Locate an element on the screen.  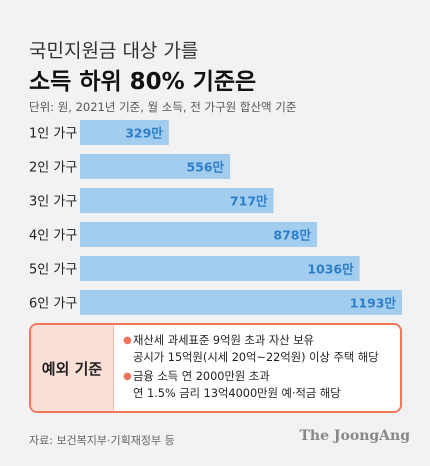
category-label: 3인 가구 is located at coordinates (53, 202).